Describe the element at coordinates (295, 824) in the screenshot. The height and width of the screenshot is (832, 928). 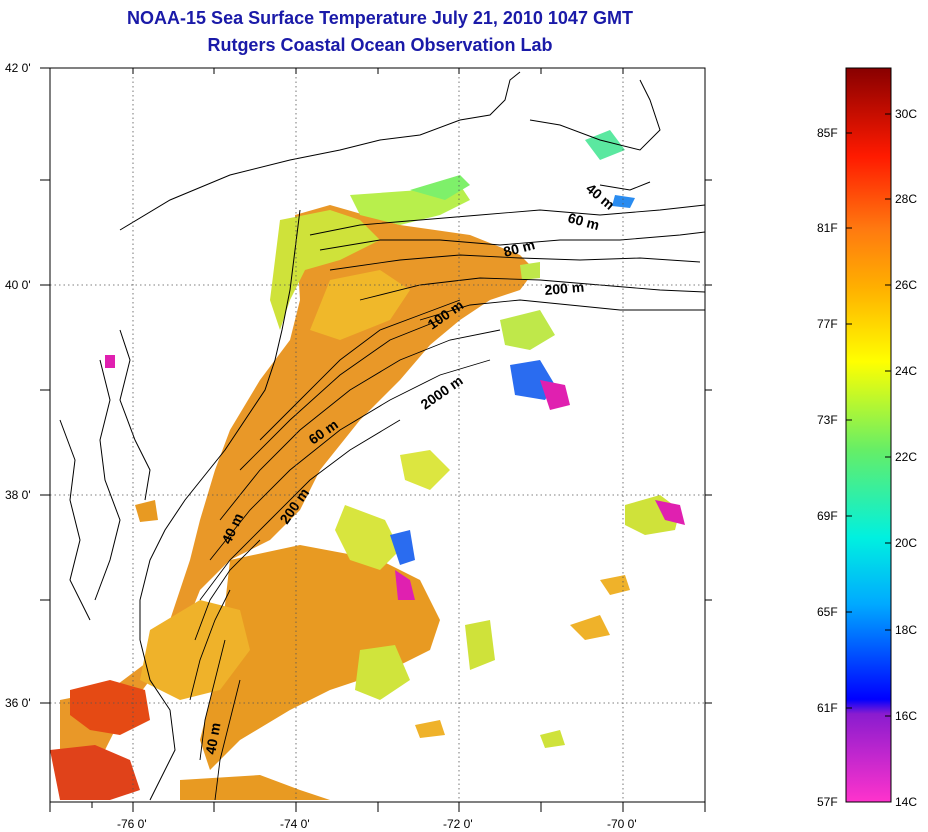
I see `lon-tick-label: -74 0'` at that location.